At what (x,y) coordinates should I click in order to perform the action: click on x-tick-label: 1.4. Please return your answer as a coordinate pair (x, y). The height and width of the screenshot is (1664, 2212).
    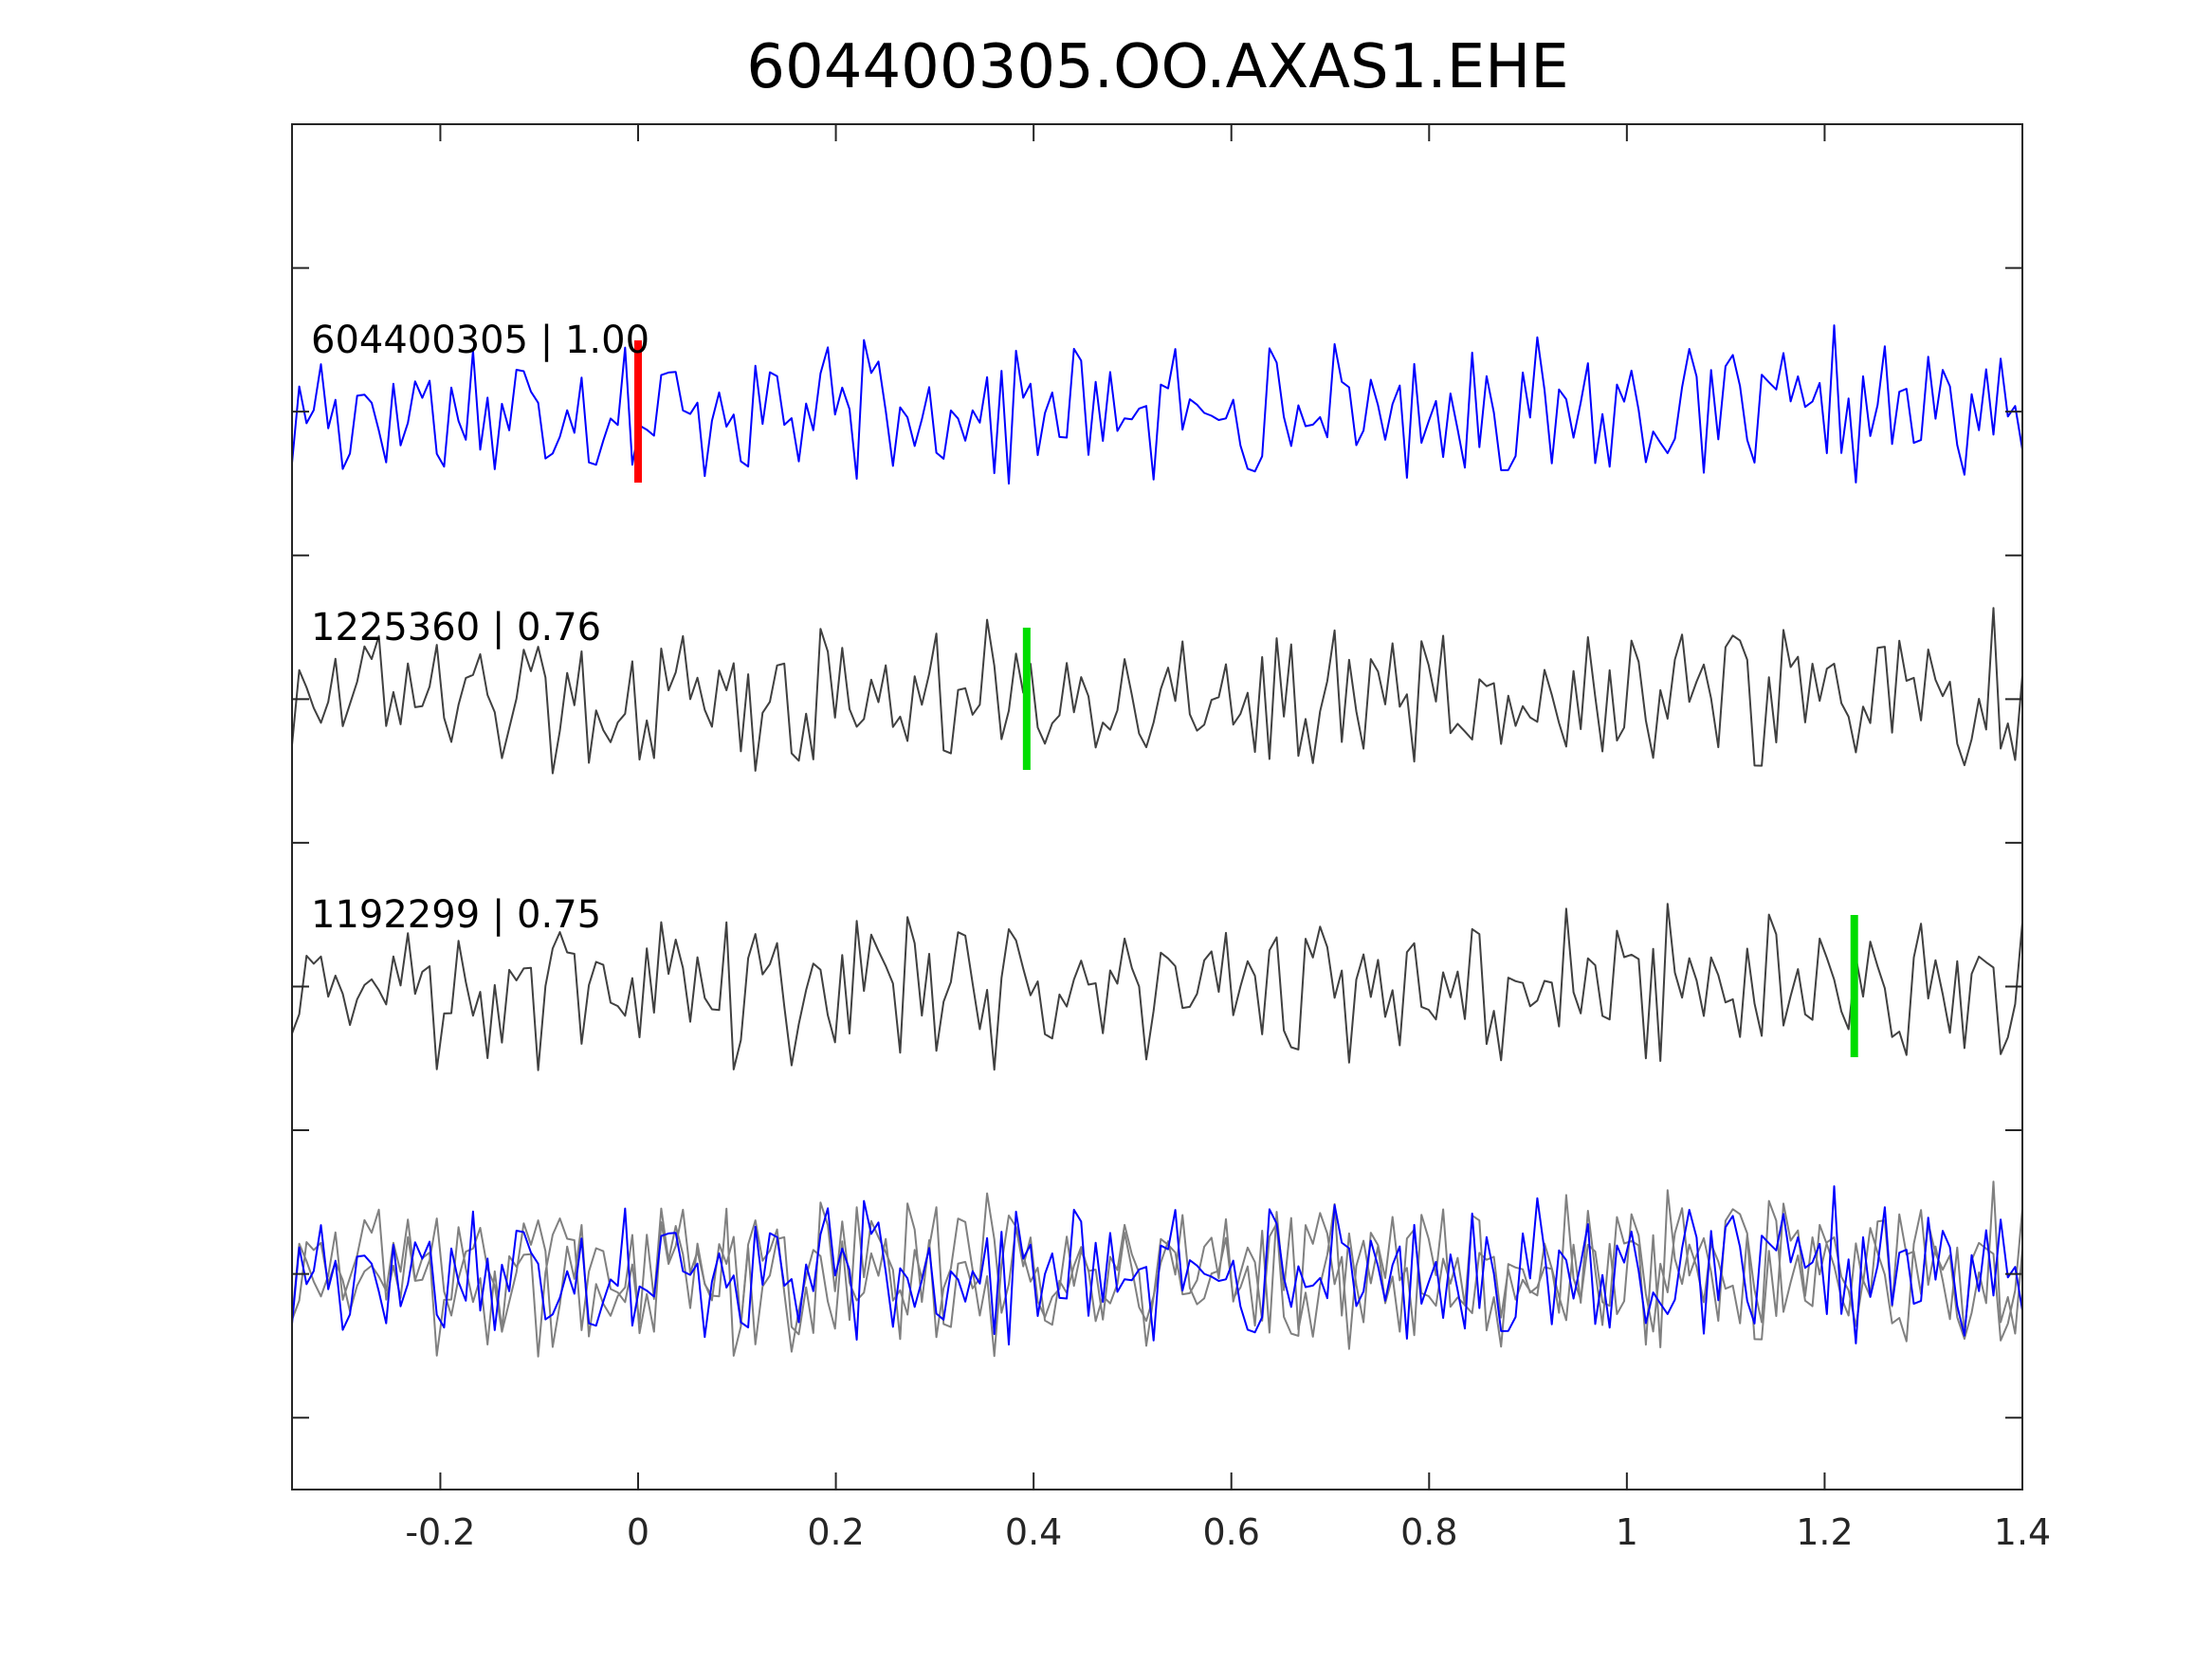
    Looking at the image, I should click on (2022, 1532).